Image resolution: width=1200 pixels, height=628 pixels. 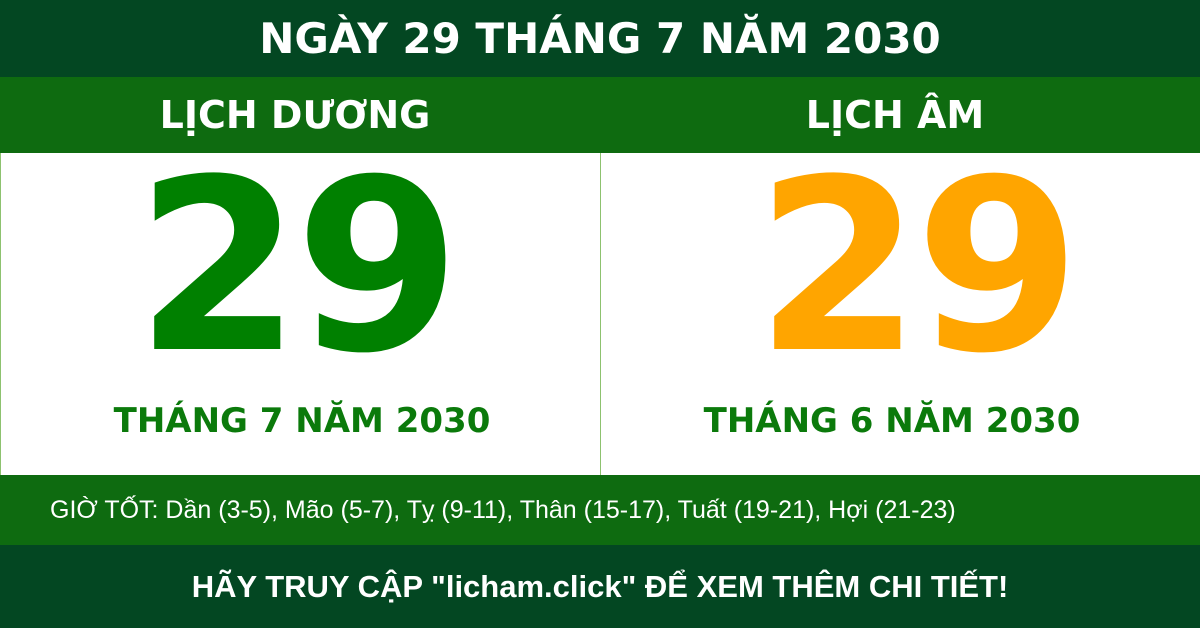 I want to click on page-title: NGÀY 29 THÁNG 7 NĂM 2030, so click(x=600, y=38).